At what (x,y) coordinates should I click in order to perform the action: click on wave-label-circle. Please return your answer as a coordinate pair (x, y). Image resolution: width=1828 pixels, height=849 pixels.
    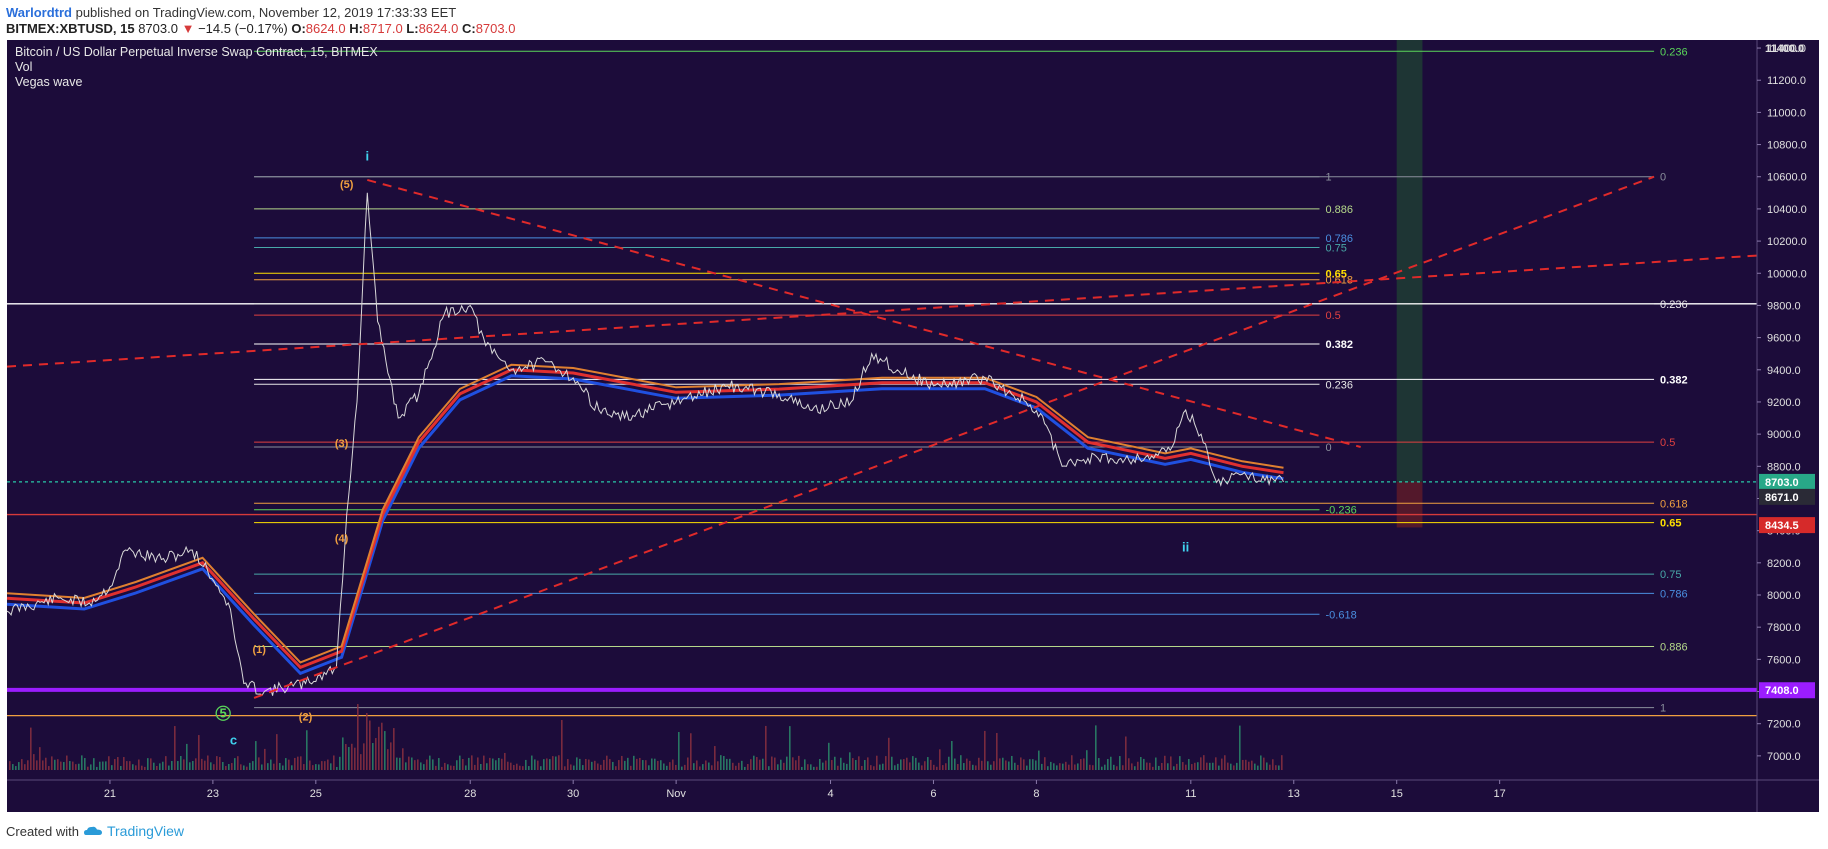
    Looking at the image, I should click on (223, 713).